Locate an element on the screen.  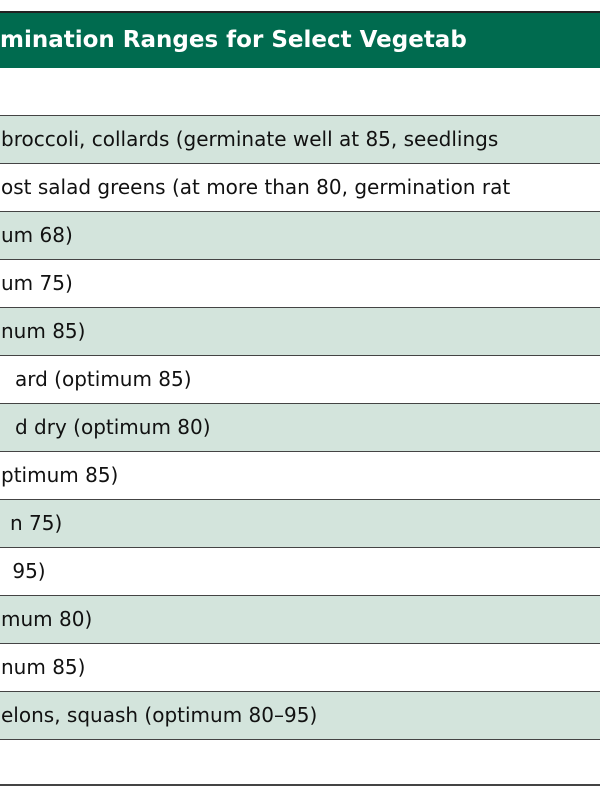
table-row: ptimum 85) is located at coordinates (300, 475).